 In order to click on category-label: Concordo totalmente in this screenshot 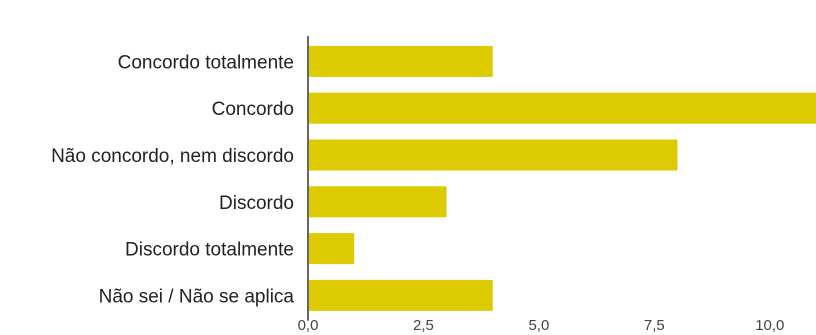, I will do `click(206, 62)`.